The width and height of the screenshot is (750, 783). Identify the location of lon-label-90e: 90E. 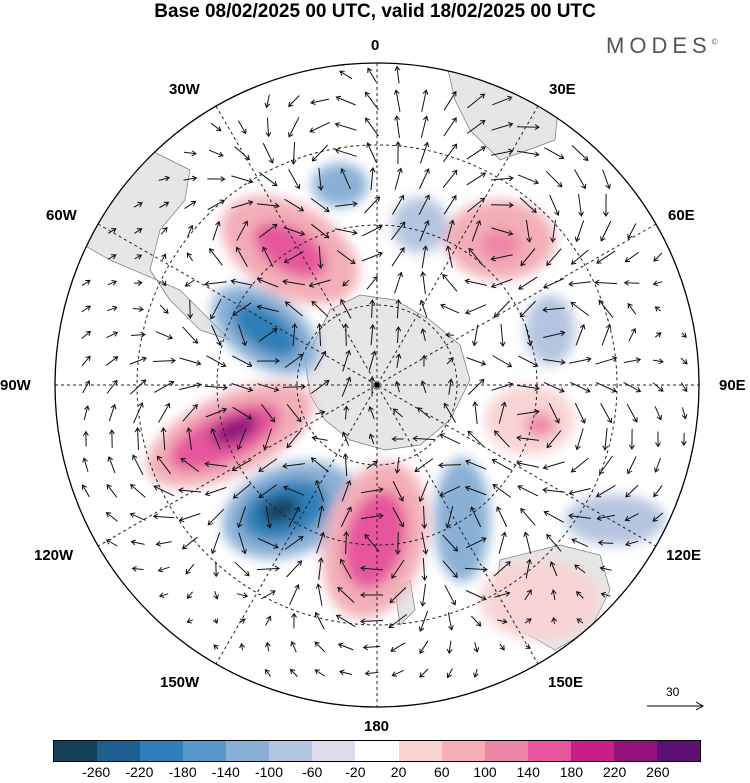
(732, 385).